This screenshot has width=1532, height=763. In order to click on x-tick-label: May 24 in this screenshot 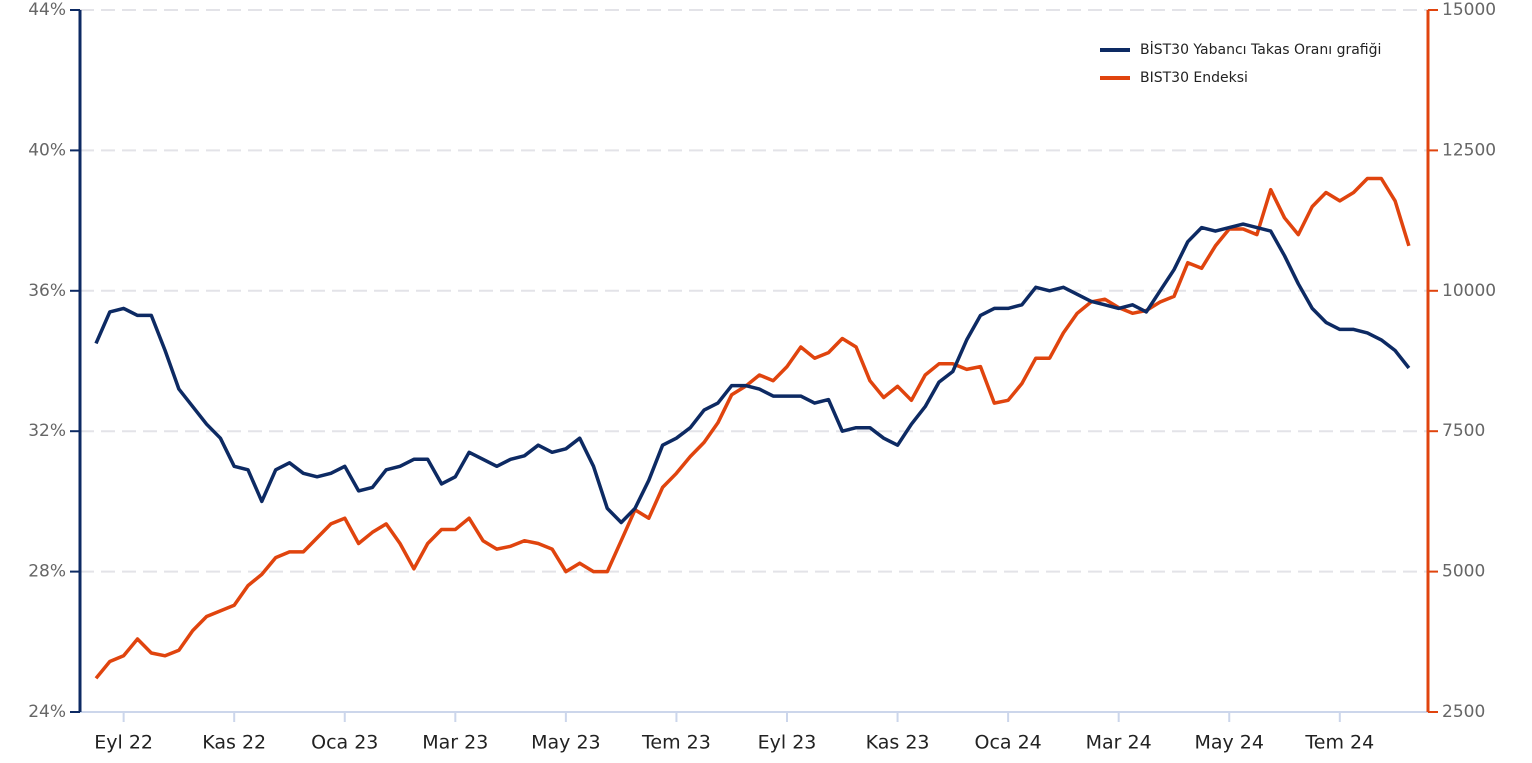, I will do `click(1229, 743)`.